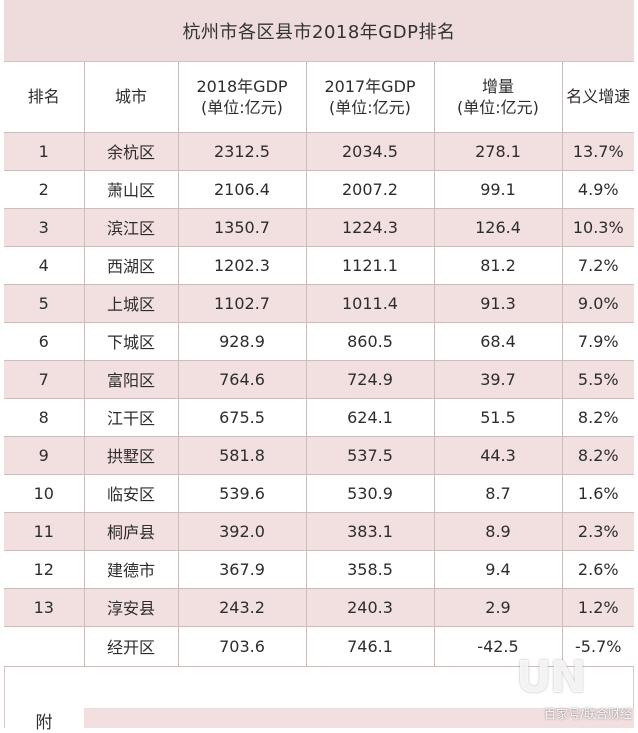 This screenshot has width=638, height=733. What do you see at coordinates (242, 107) in the screenshot?
I see `header-gdp-2018-line: (单位:亿元)` at bounding box center [242, 107].